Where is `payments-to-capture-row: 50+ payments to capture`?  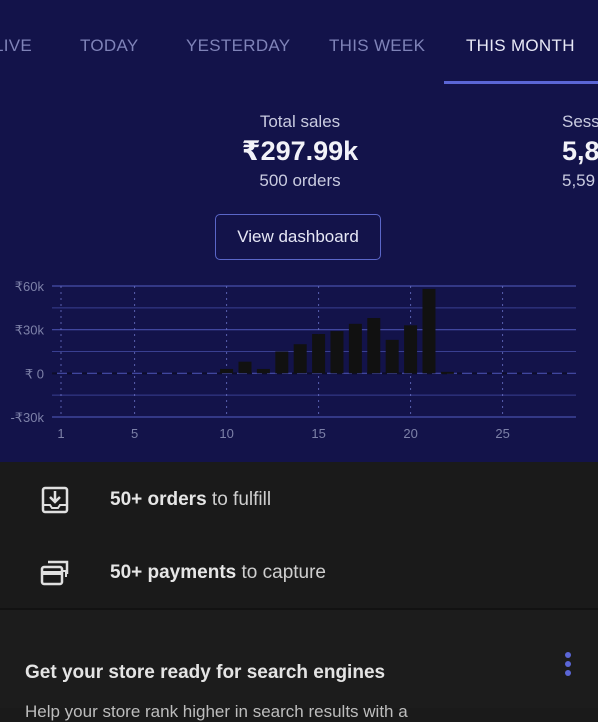
payments-to-capture-row: 50+ payments to capture is located at coordinates (299, 573).